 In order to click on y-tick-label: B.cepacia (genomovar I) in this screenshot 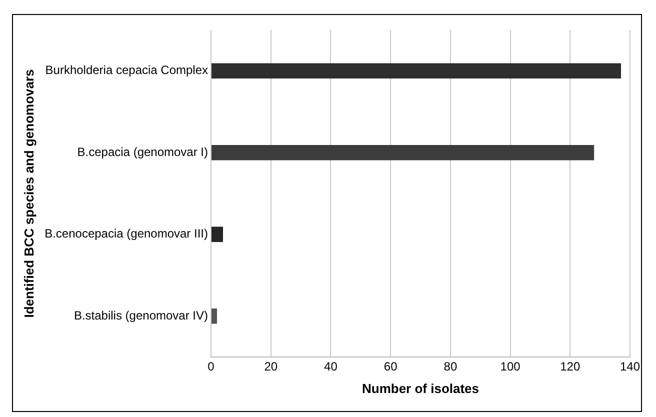, I will do `click(142, 151)`.